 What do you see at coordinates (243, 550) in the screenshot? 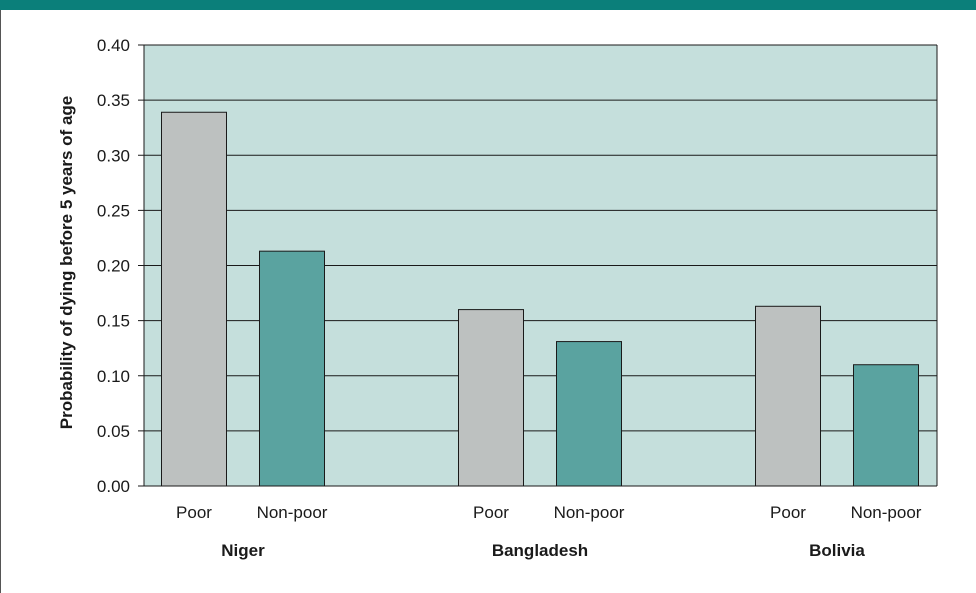
I see `group-label: Niger` at bounding box center [243, 550].